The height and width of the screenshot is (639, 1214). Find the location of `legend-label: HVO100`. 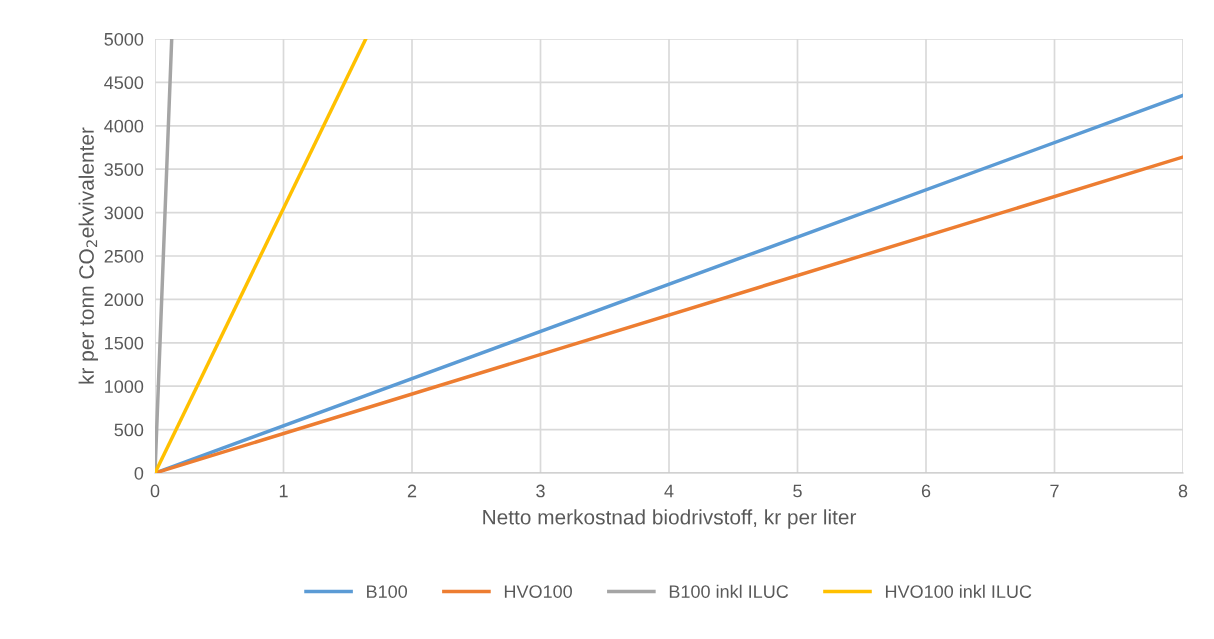

legend-label: HVO100 is located at coordinates (538, 591).